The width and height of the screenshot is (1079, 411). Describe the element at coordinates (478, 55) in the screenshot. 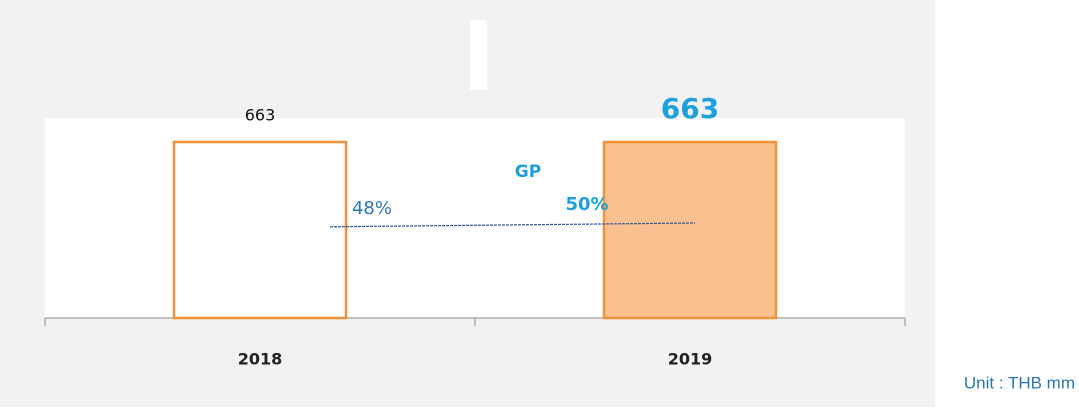

I see `decor` at that location.